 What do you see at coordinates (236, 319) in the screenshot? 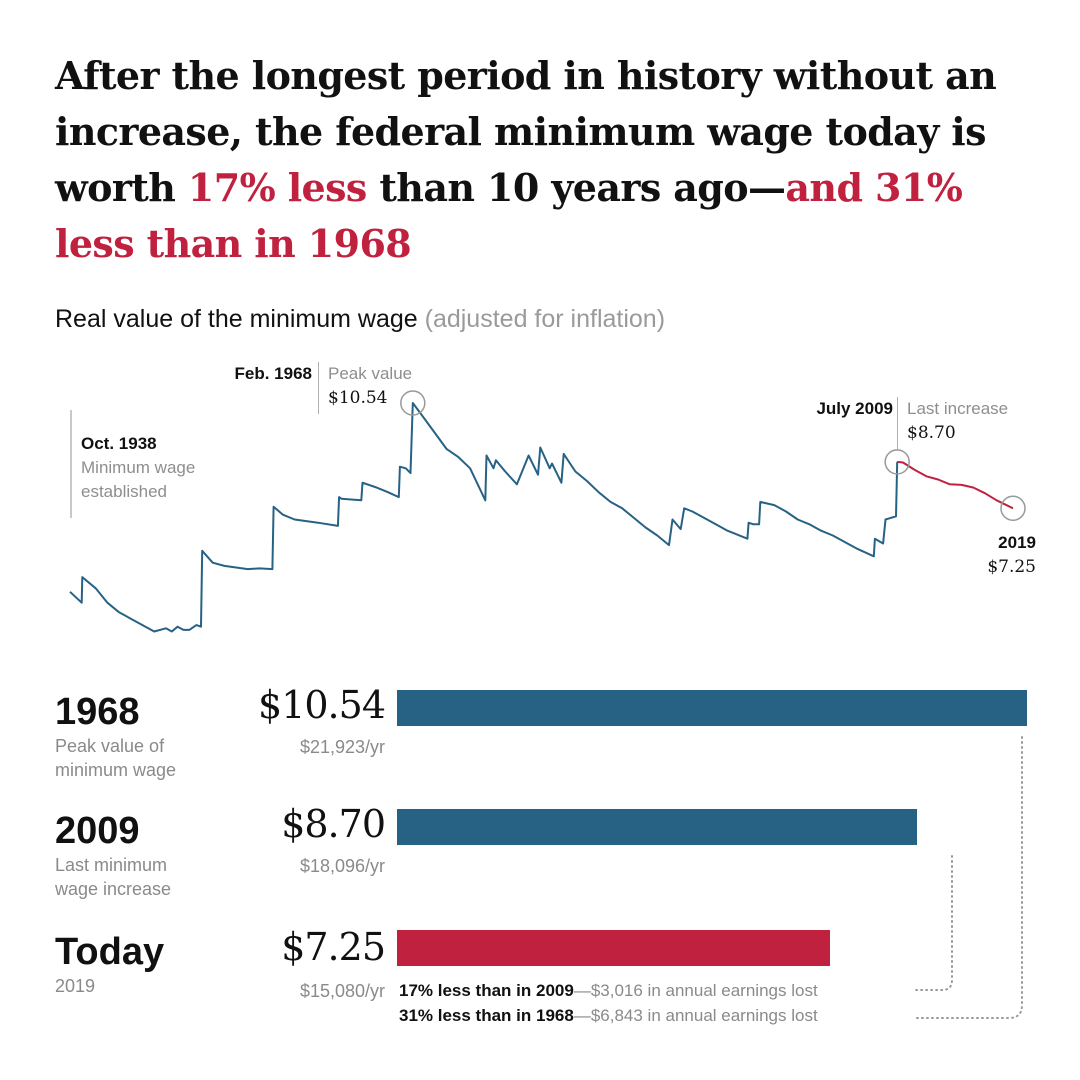
I see `subtitle-main: Real value of the minimum wage` at bounding box center [236, 319].